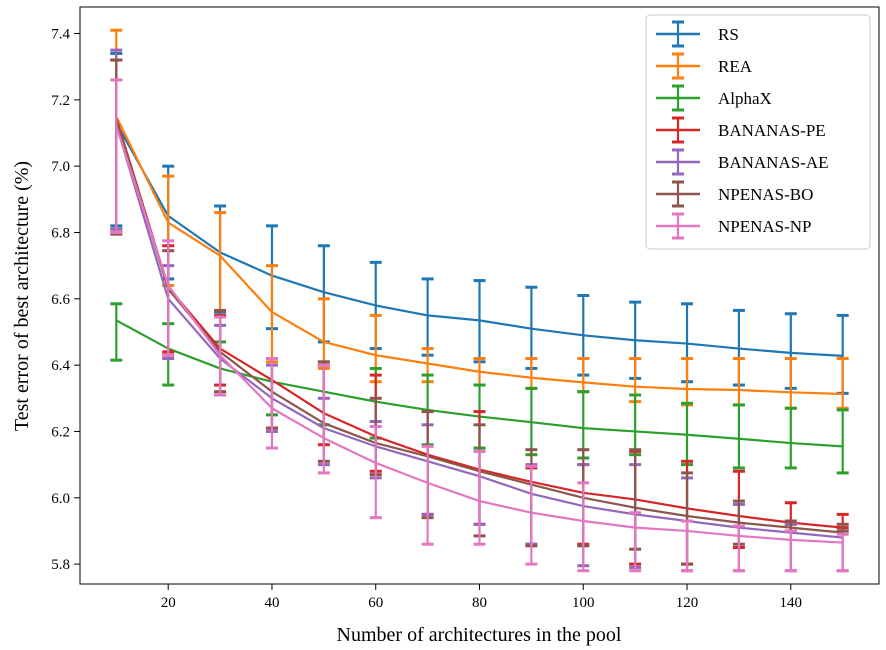 This screenshot has width=886, height=650. Describe the element at coordinates (60, 167) in the screenshot. I see `y-tick-label: 7.0` at that location.